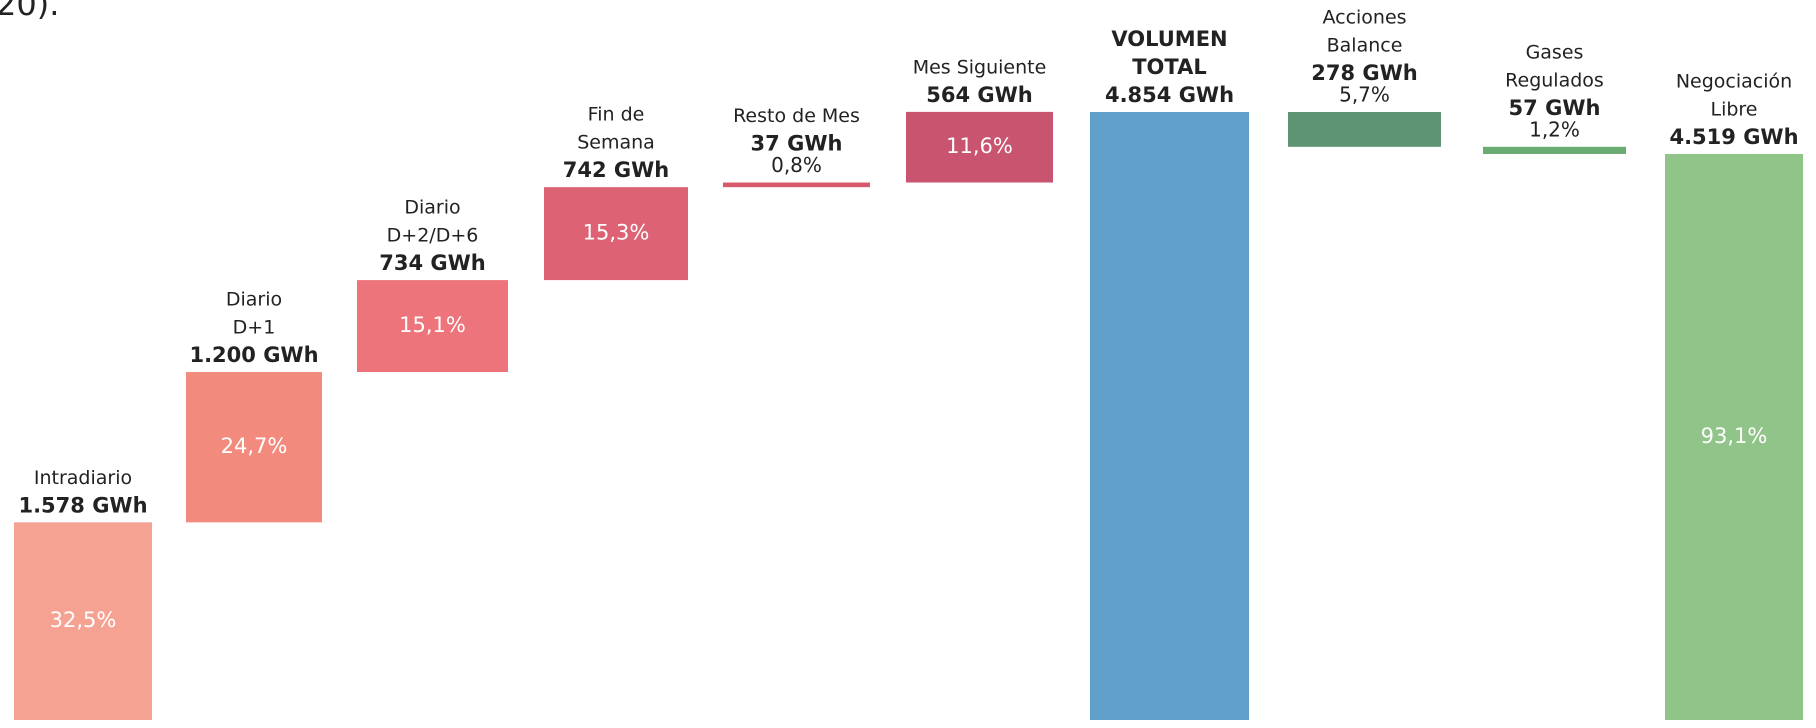  I want to click on value-label: 742 GWh, so click(616, 170).